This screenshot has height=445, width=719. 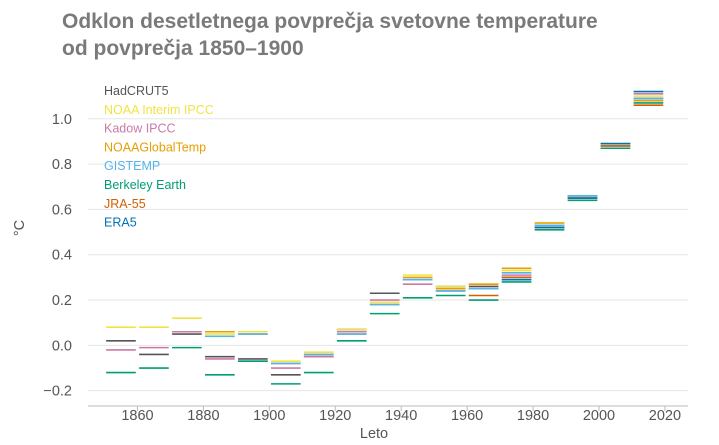 What do you see at coordinates (269, 416) in the screenshot?
I see `x-tick-label: 1900` at bounding box center [269, 416].